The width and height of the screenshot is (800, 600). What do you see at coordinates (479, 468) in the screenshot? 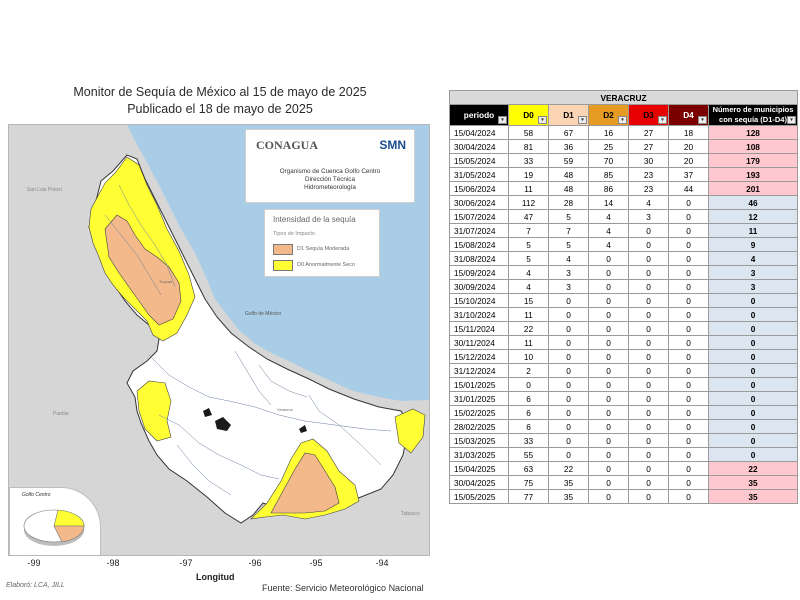
I see `cell-period: 15/04/2025` at bounding box center [479, 468].